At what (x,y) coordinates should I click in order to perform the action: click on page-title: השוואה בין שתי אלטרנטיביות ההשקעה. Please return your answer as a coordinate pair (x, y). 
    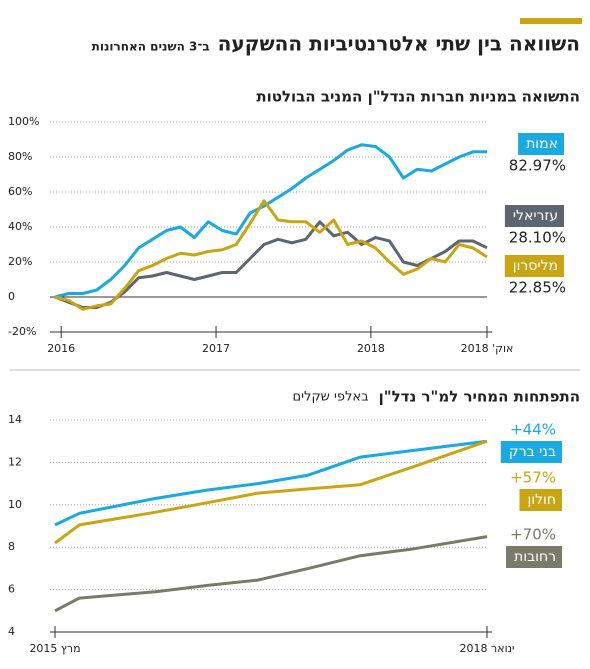
    Looking at the image, I should click on (399, 44).